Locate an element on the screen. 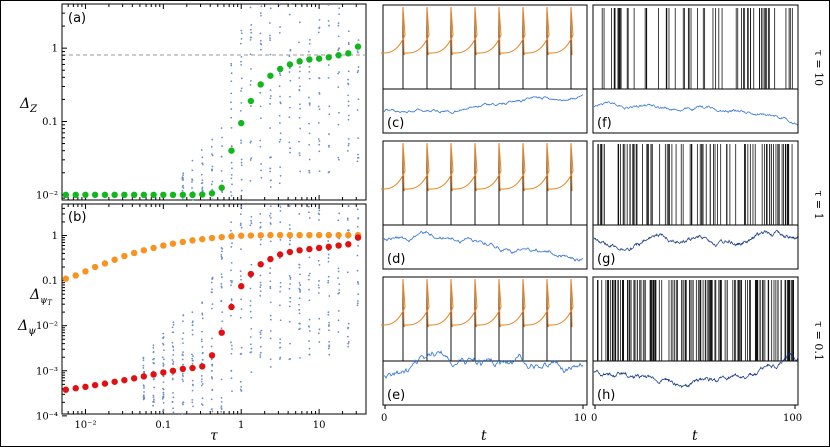 The height and width of the screenshot is (447, 830). panel-b-xtick-label-3: 10 is located at coordinates (319, 425).